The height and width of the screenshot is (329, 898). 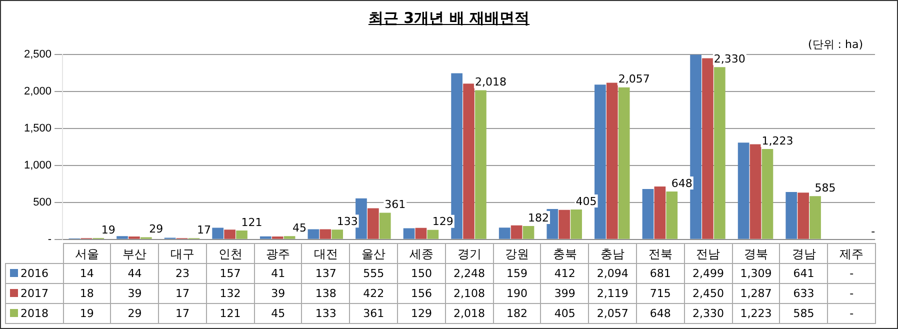 I want to click on data-label: 132, so click(x=230, y=293).